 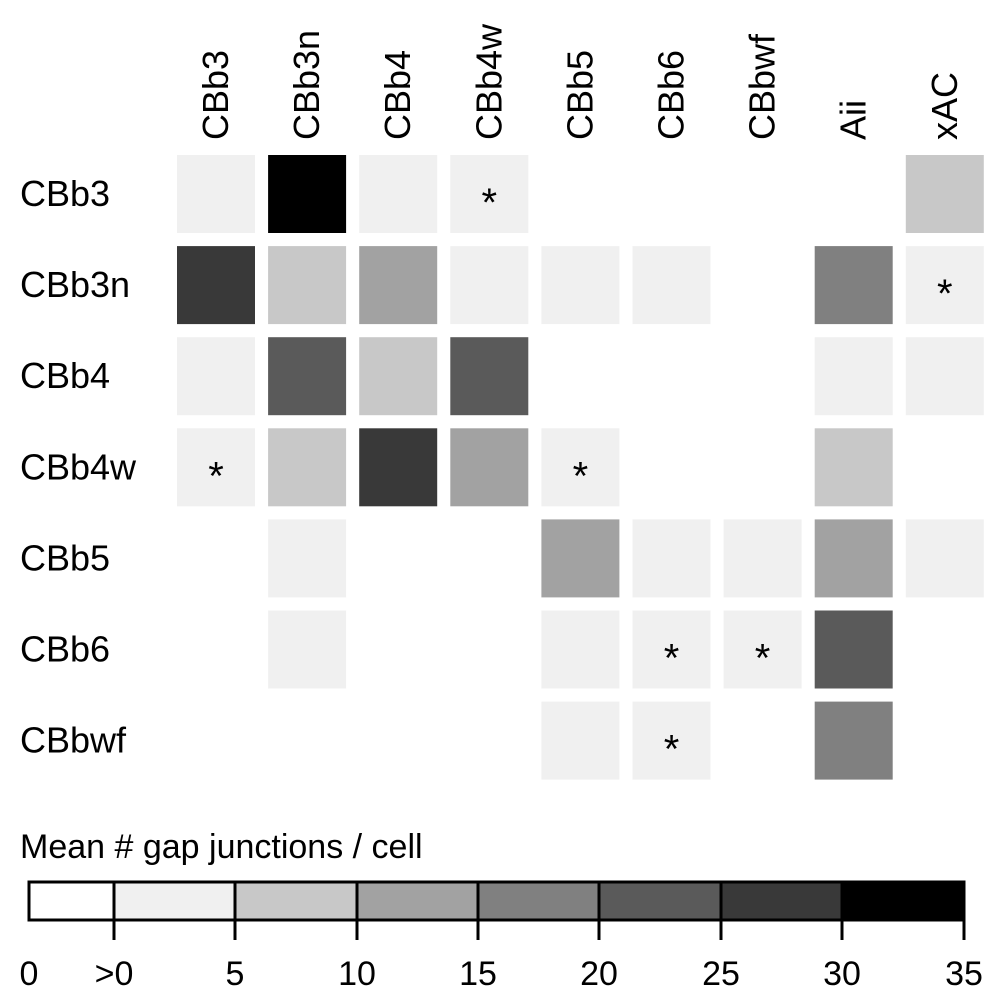 I want to click on row-labels: CBb3 CBb3n CBb4 CBb4w CBb5 CBb6 CBbwf, so click(x=78, y=467).